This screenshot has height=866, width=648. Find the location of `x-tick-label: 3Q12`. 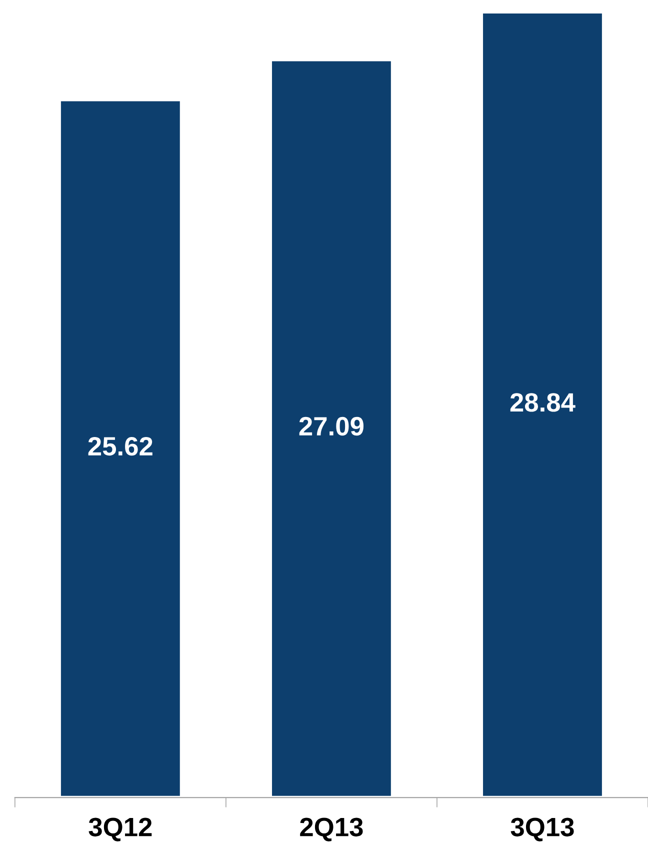

x-tick-label: 3Q12 is located at coordinates (120, 830).